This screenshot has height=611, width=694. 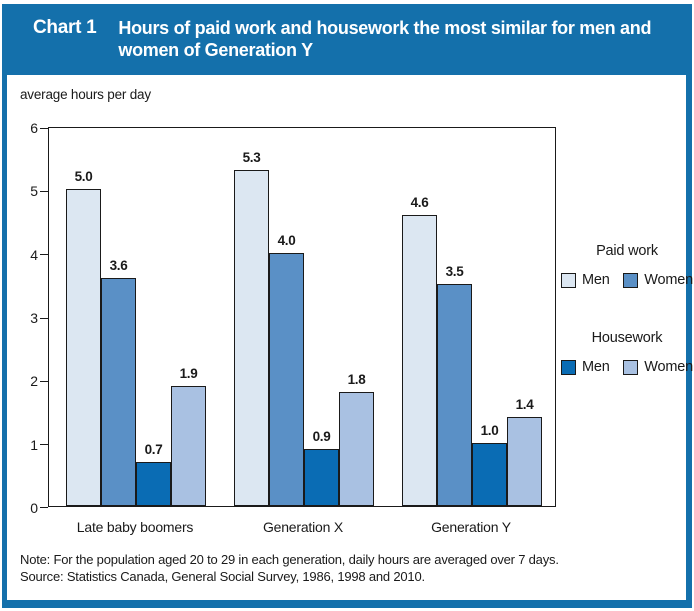 What do you see at coordinates (356, 379) in the screenshot?
I see `bar-value-label: 1.8` at bounding box center [356, 379].